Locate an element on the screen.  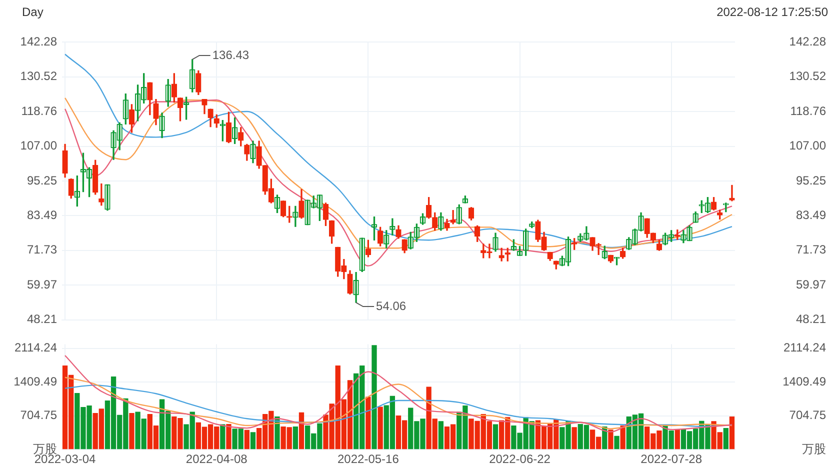
y-tick-label: 万股 is located at coordinates (45, 449).